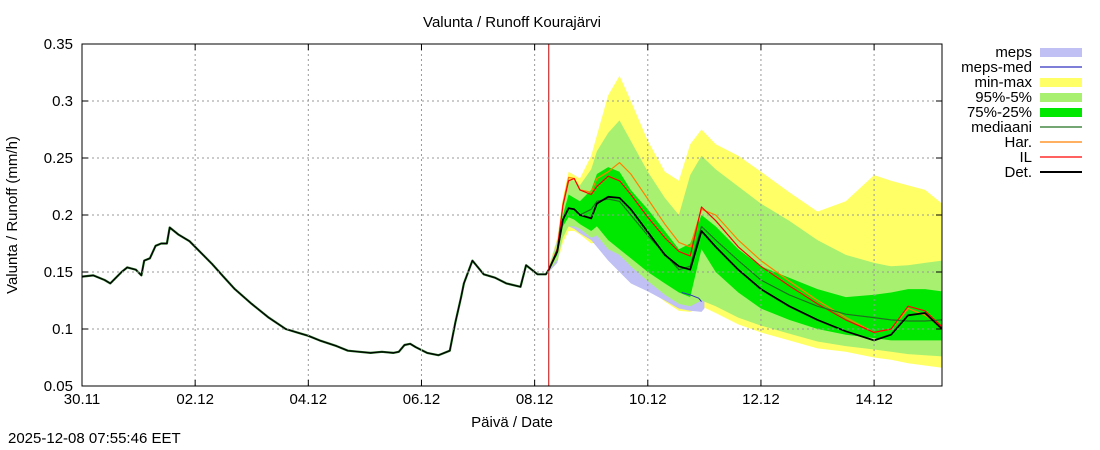  Describe the element at coordinates (62, 101) in the screenshot. I see `y-tick-label: 0.3` at that location.